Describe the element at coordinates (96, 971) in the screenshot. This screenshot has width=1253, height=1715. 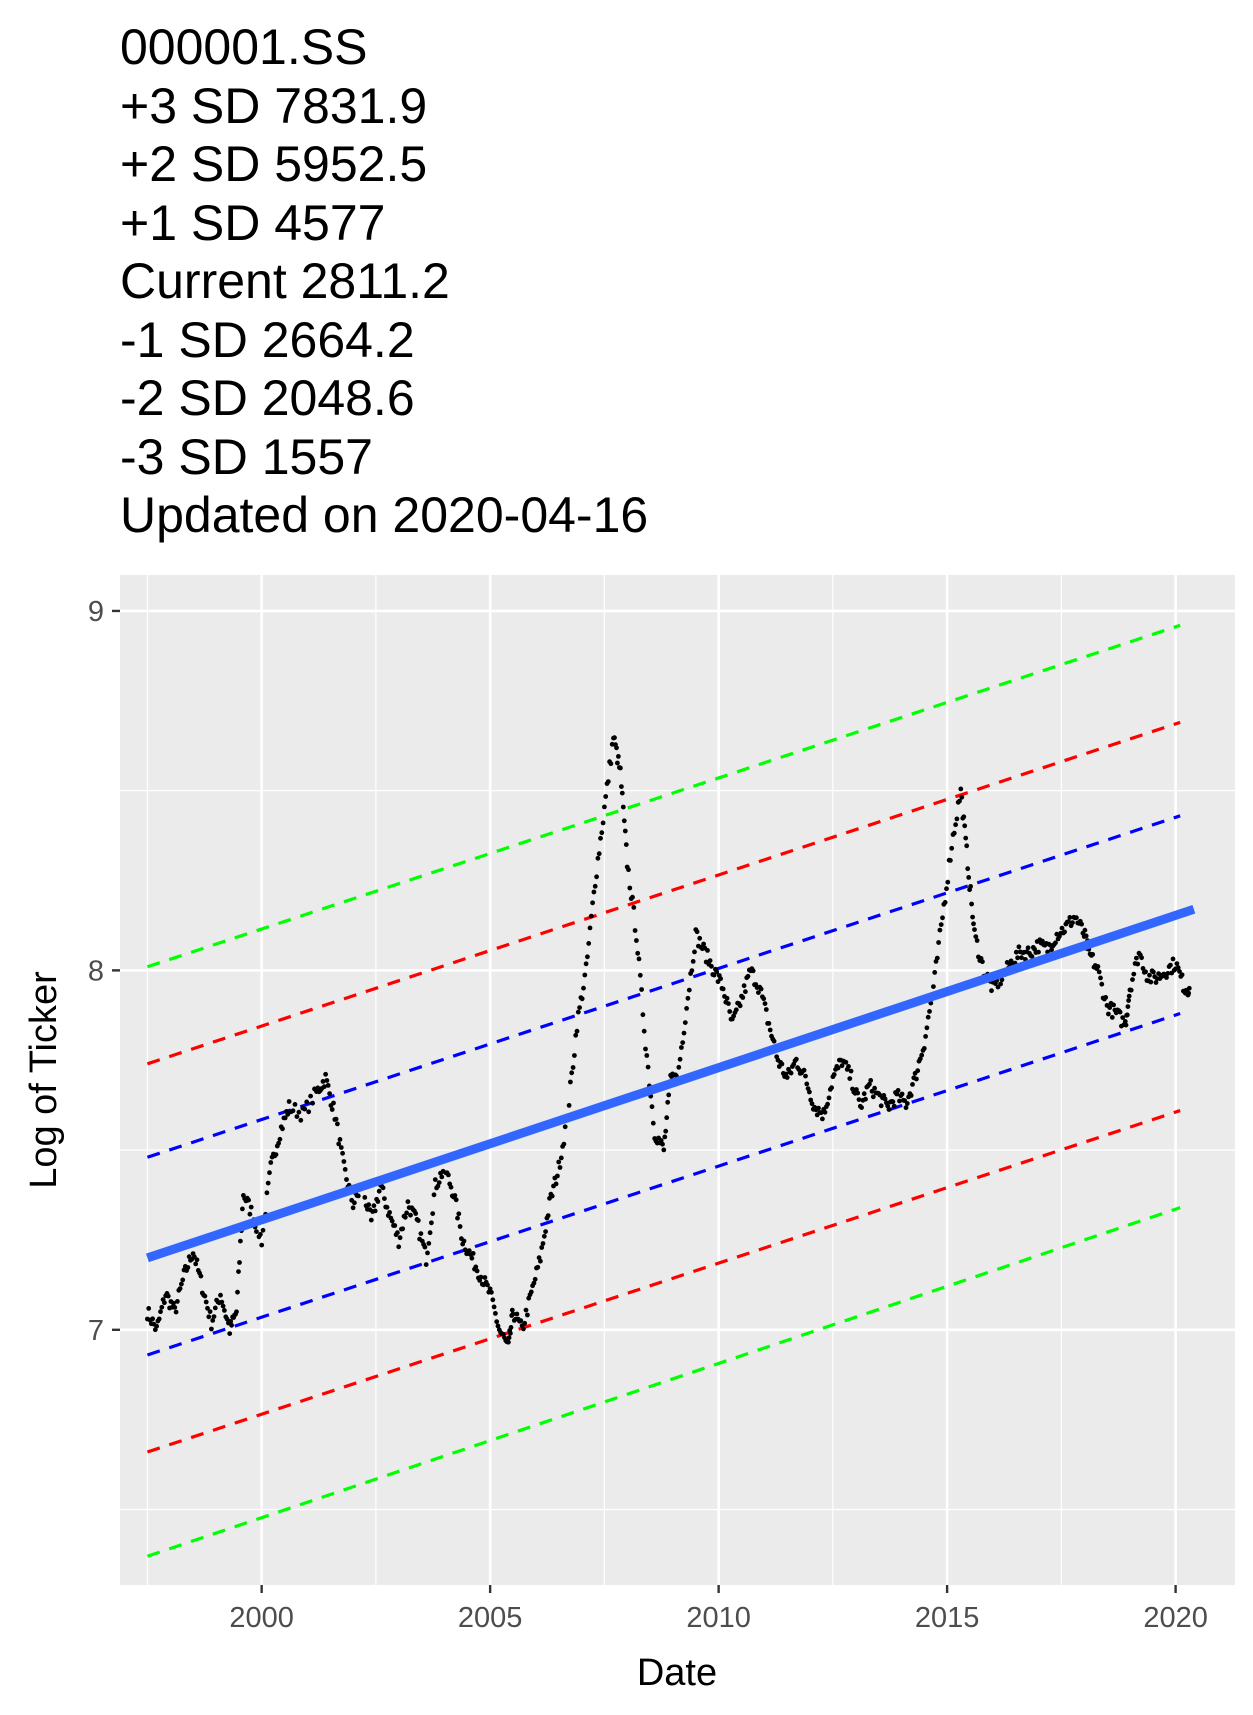
I see `y-tick-label: 8` at that location.